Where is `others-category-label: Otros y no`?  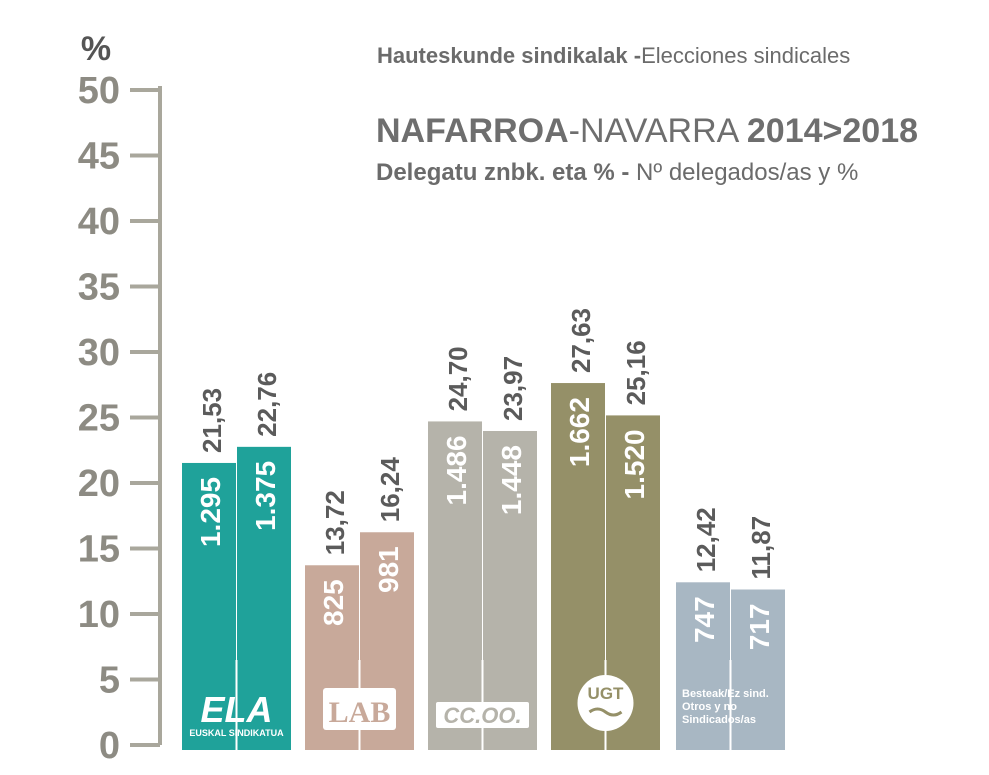 others-category-label: Otros y no is located at coordinates (709, 707).